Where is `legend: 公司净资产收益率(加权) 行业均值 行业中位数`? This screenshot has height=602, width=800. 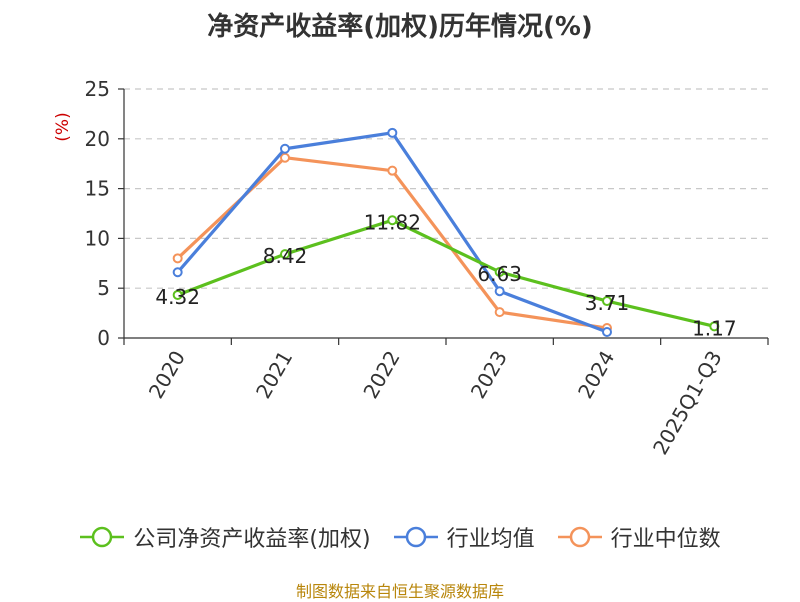 legend: 公司净资产收益率(加权) 行业均值 行业中位数 is located at coordinates (400, 537).